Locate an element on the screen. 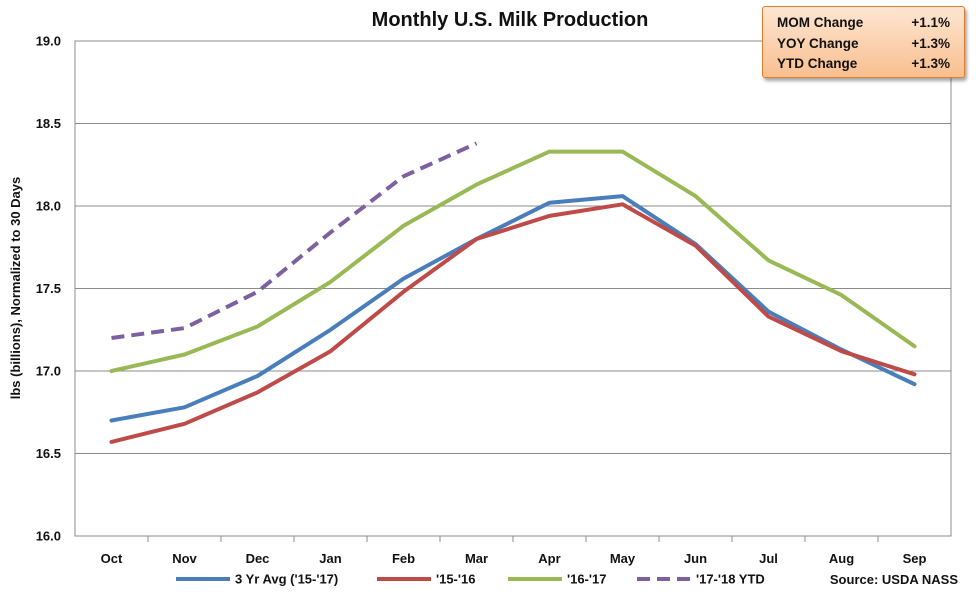  x-tick-label: Sep is located at coordinates (915, 558).